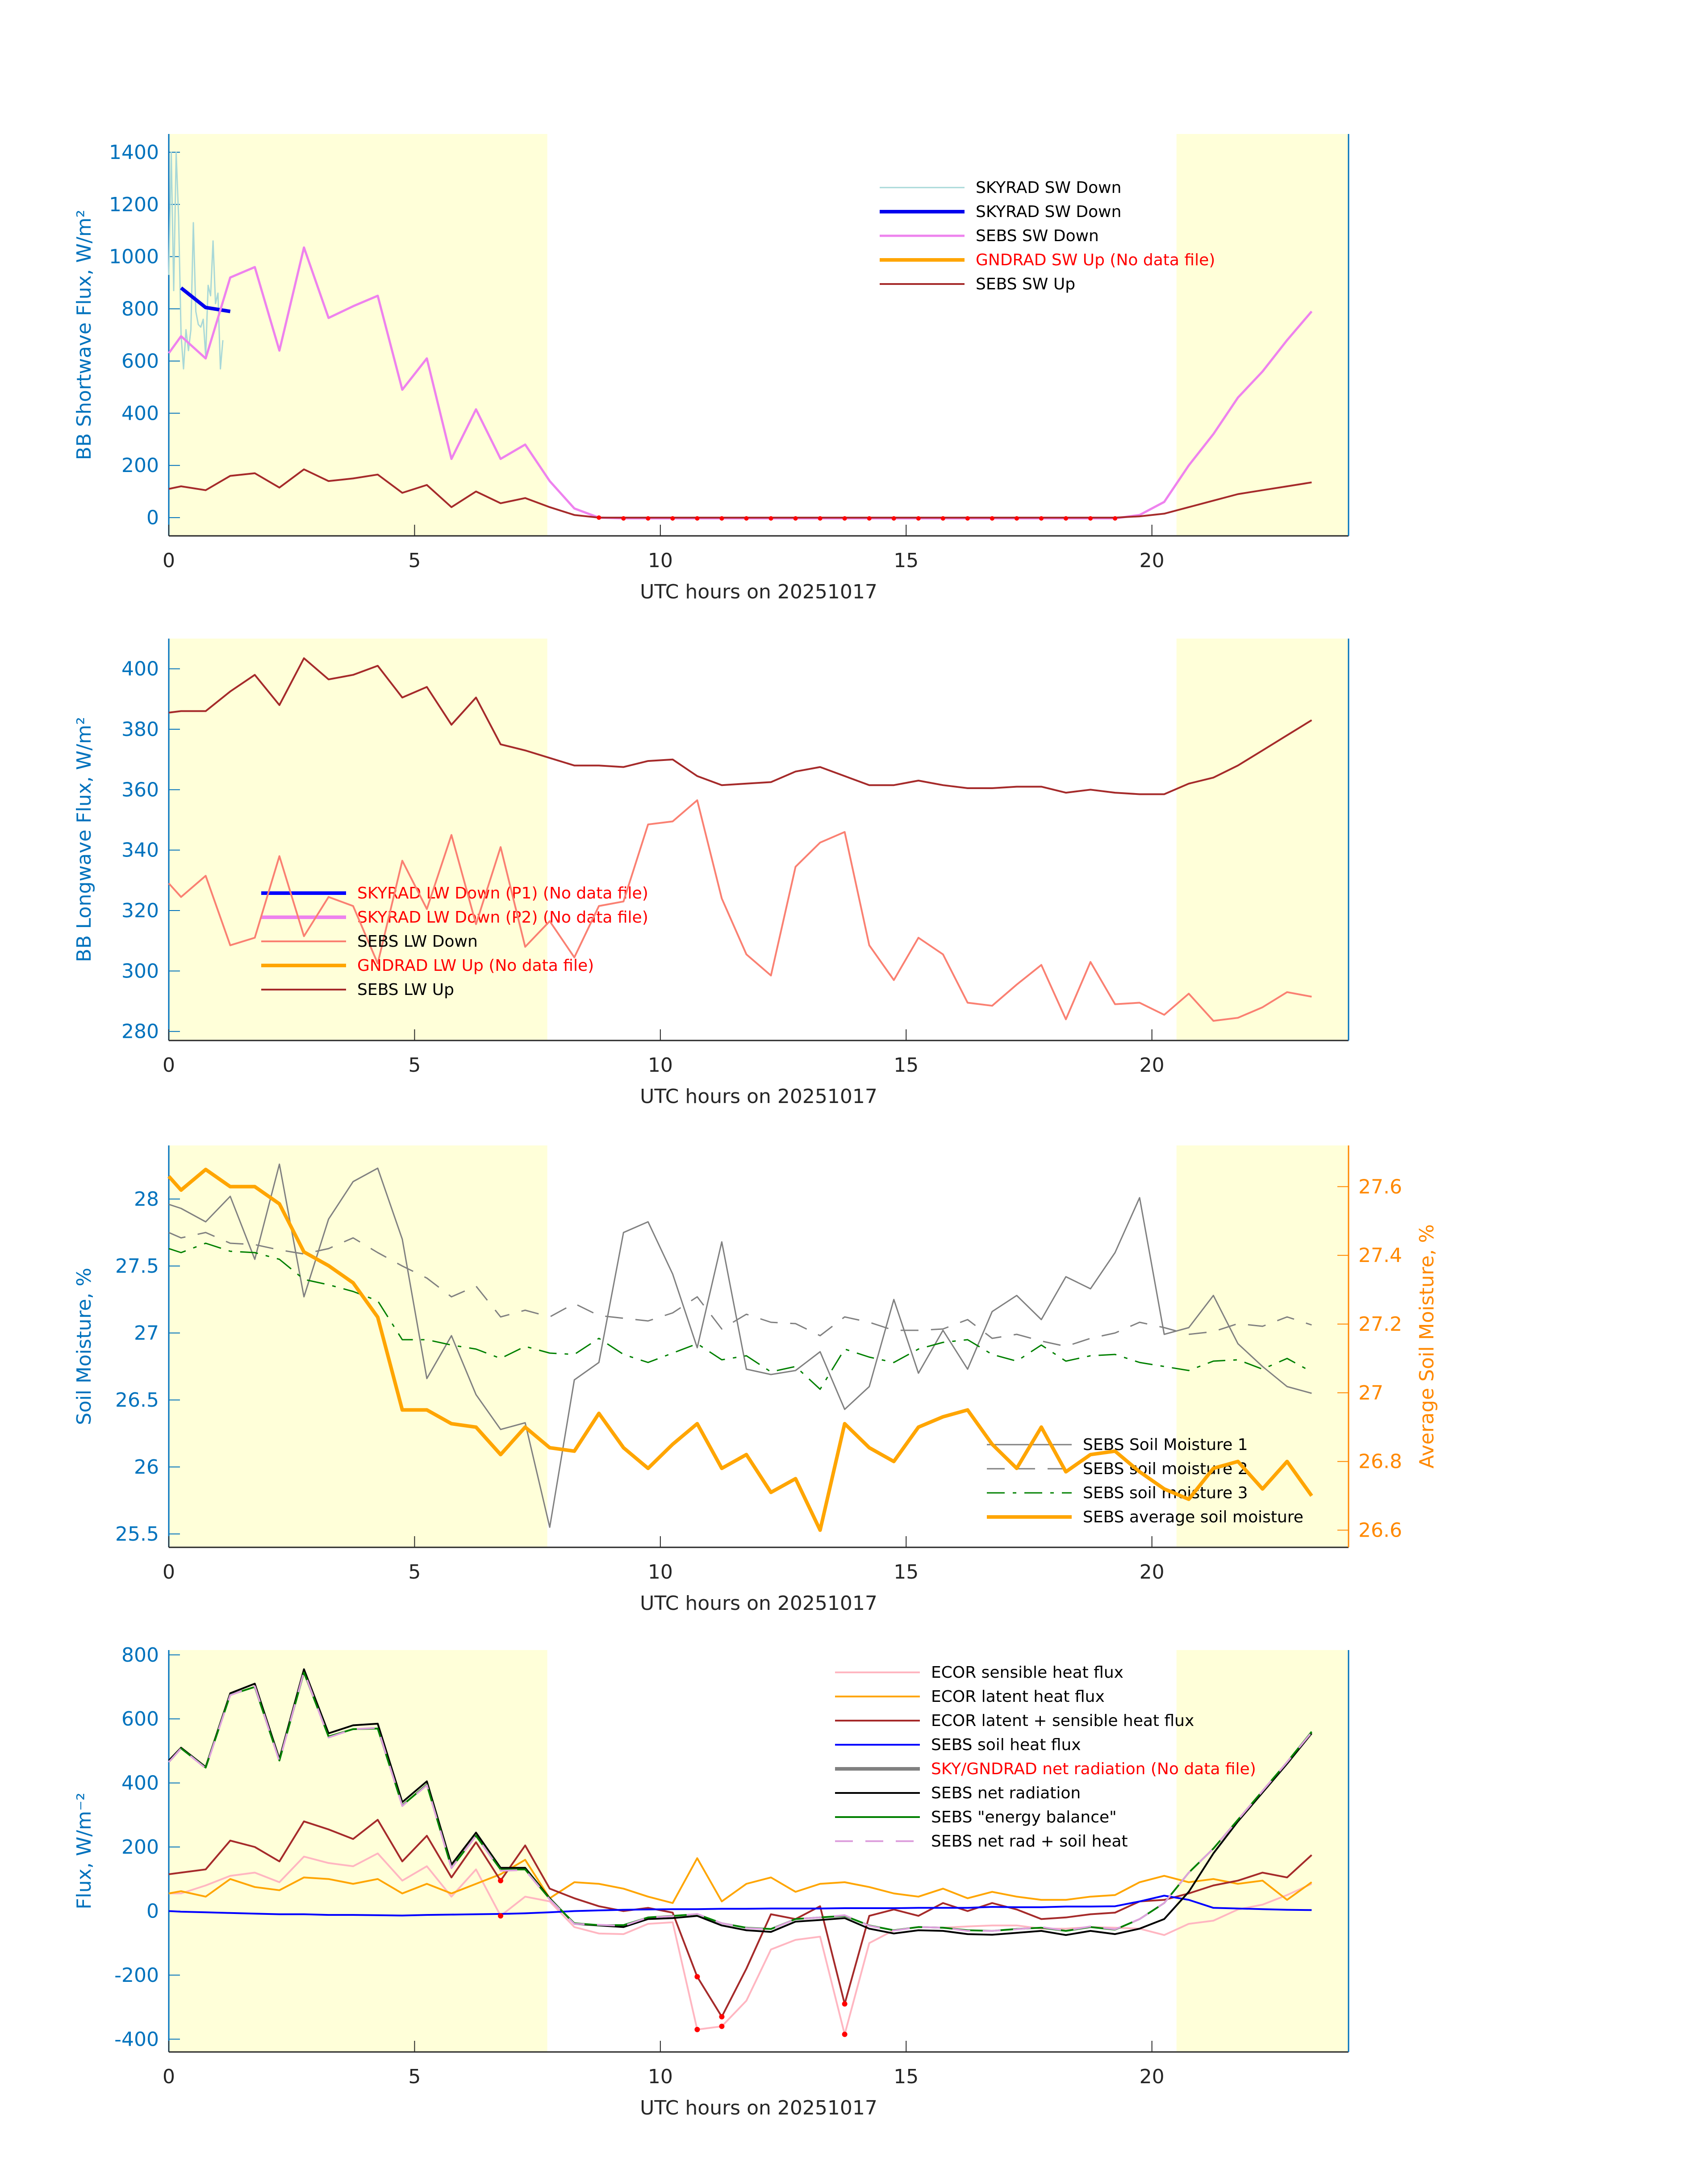 Image resolution: width=1708 pixels, height=2177 pixels. What do you see at coordinates (1062, 1721) in the screenshot?
I see `legend-label: ECOR latent + sensible heat flux` at bounding box center [1062, 1721].